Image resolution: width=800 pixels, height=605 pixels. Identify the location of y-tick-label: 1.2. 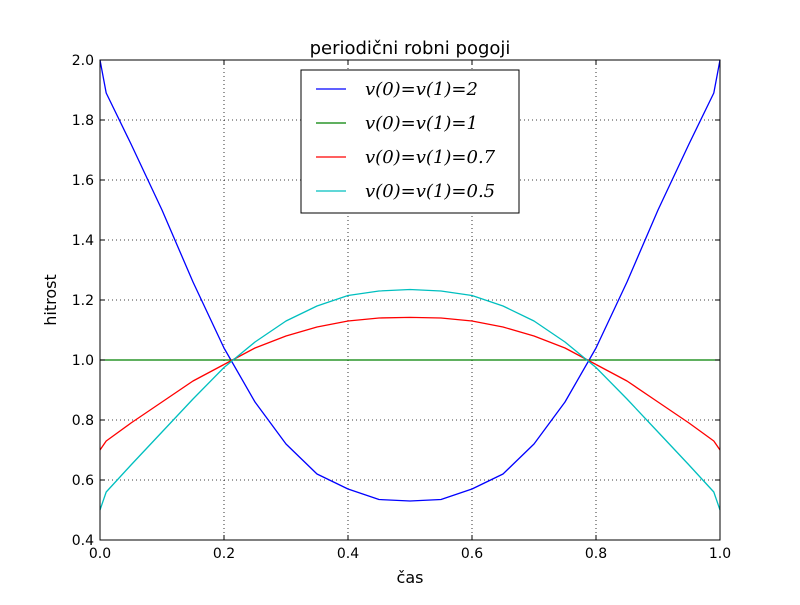
(83, 301).